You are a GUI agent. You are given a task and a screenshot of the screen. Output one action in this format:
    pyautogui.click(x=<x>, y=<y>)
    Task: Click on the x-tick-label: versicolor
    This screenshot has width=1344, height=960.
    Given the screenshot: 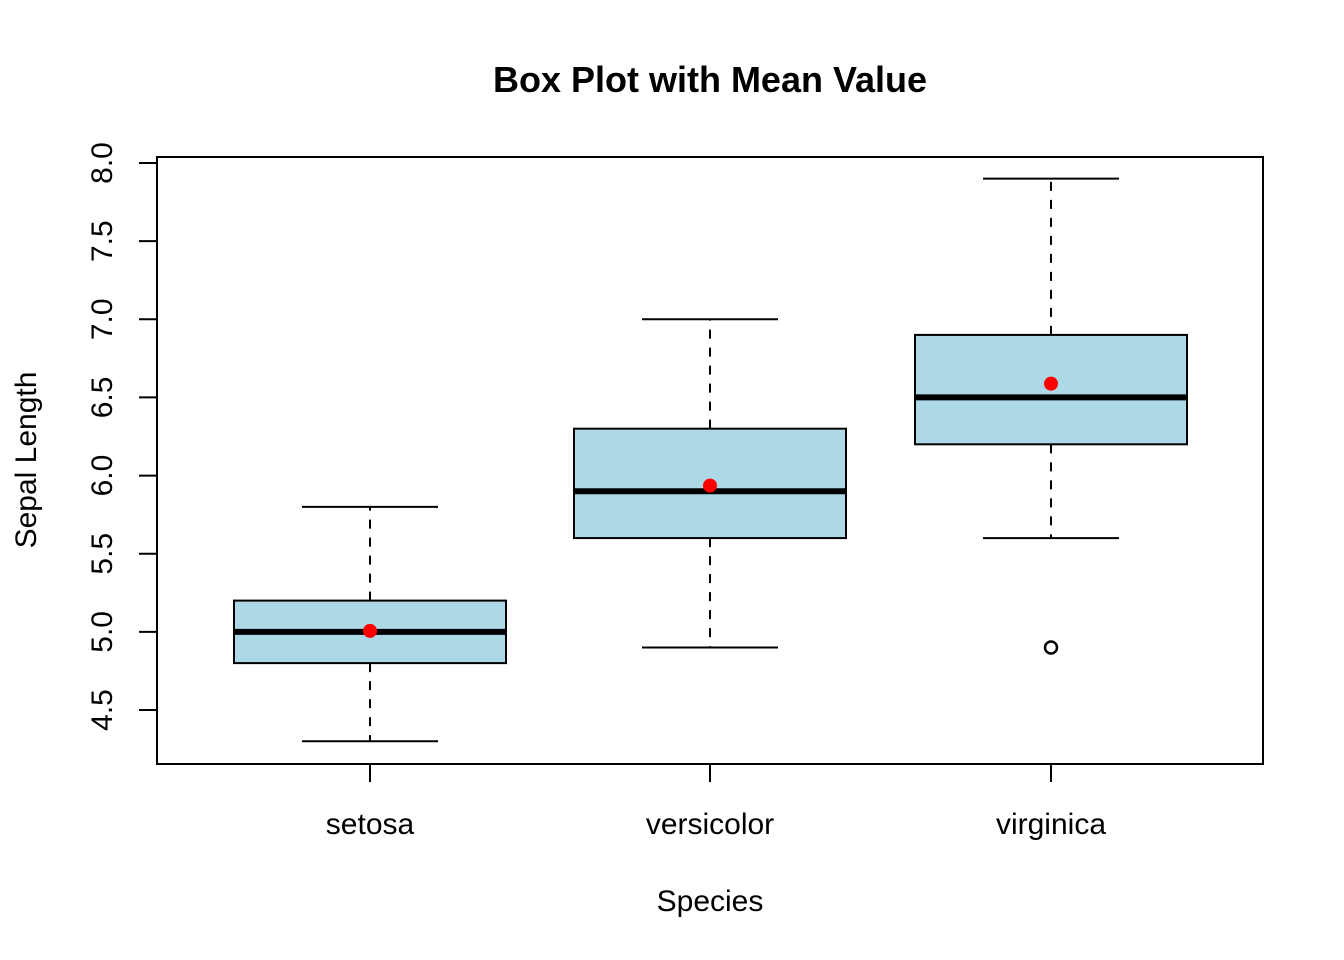 What is the action you would take?
    pyautogui.click(x=710, y=824)
    